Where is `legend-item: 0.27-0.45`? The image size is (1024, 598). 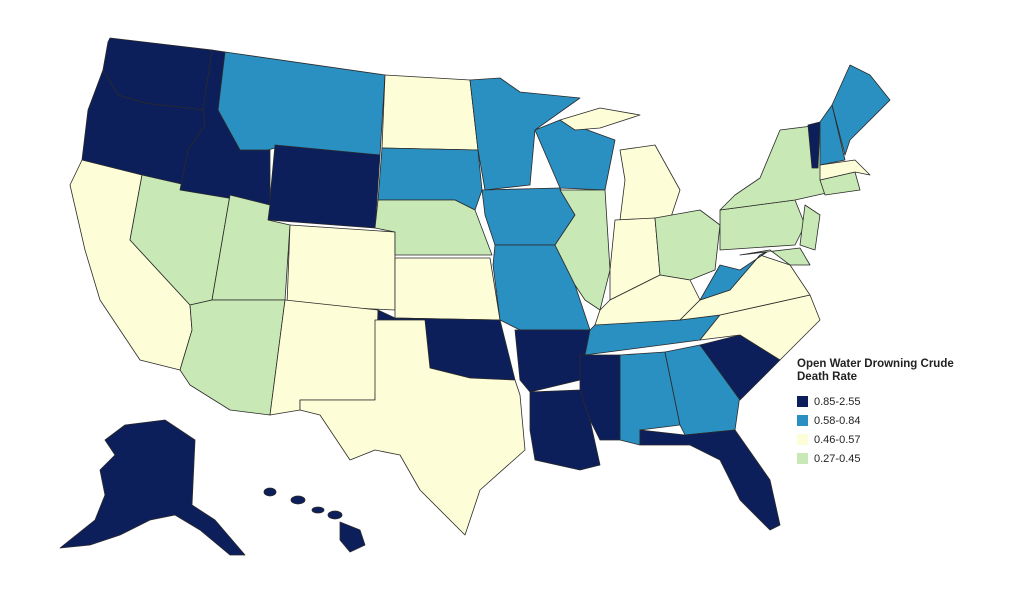
legend-item: 0.27-0.45 is located at coordinates (887, 458).